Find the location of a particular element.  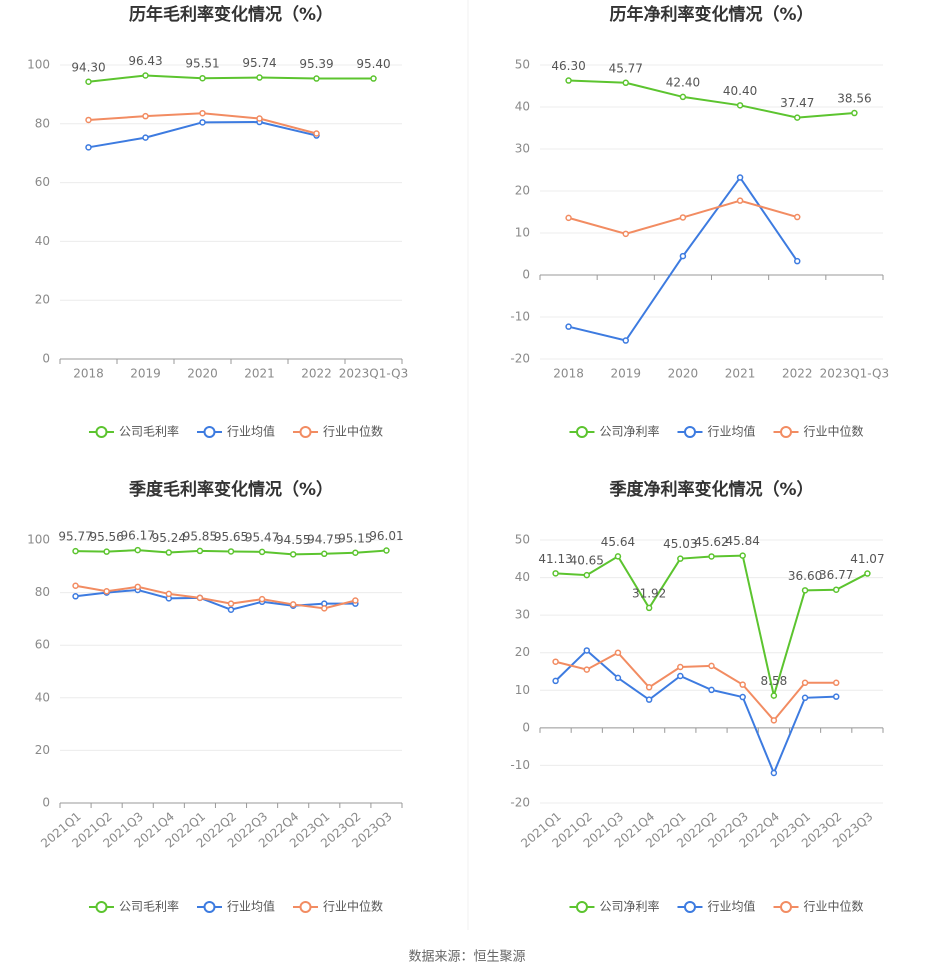

data-label: 95.15 is located at coordinates (355, 538).